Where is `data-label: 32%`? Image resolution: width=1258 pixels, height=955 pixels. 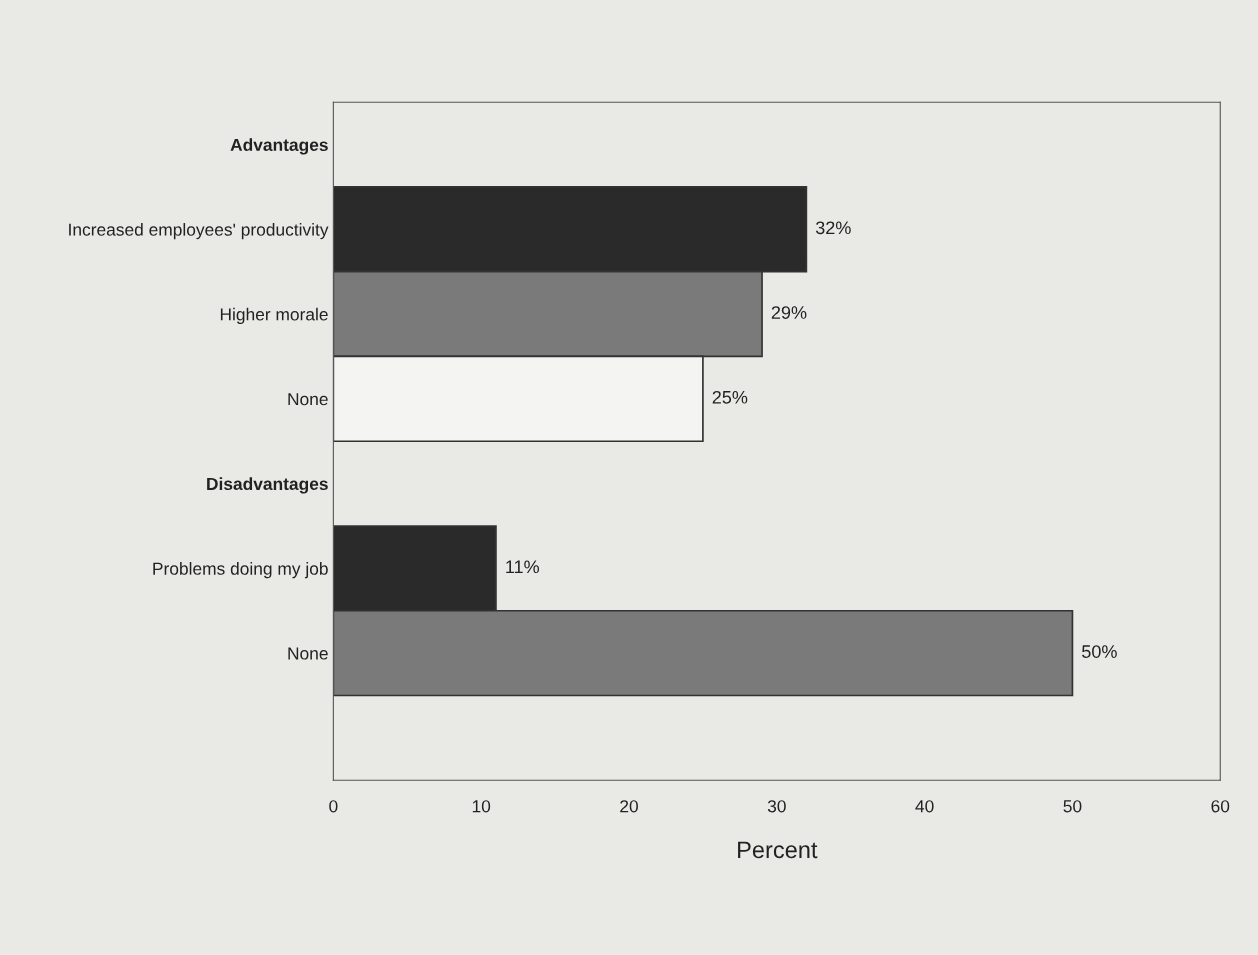 data-label: 32% is located at coordinates (833, 228).